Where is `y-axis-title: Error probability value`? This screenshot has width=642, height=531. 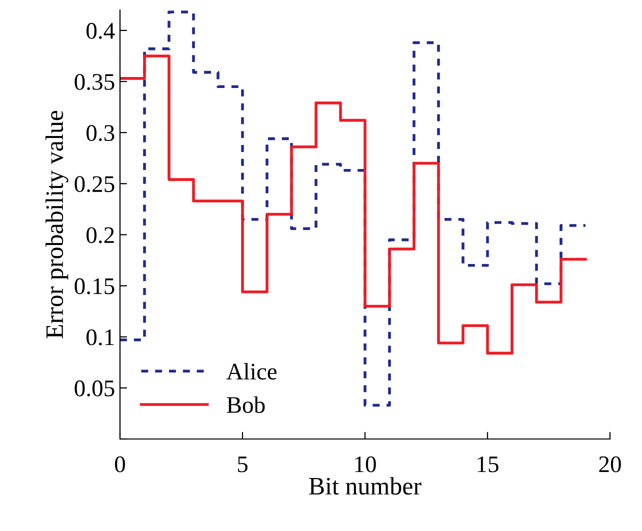
y-axis-title: Error probability value is located at coordinates (57, 224).